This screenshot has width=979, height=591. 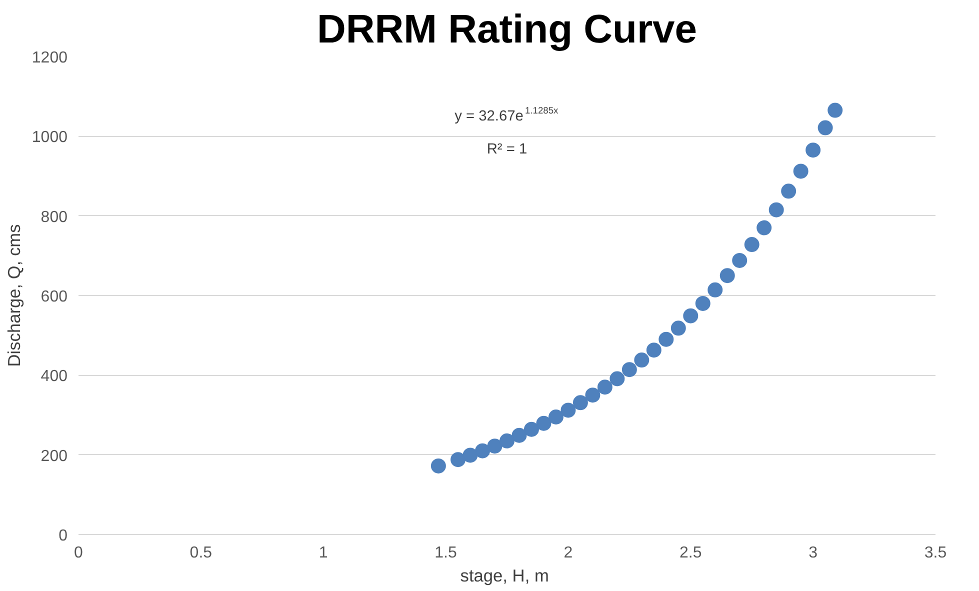 I want to click on y-tick-label: 1200, so click(x=50, y=58).